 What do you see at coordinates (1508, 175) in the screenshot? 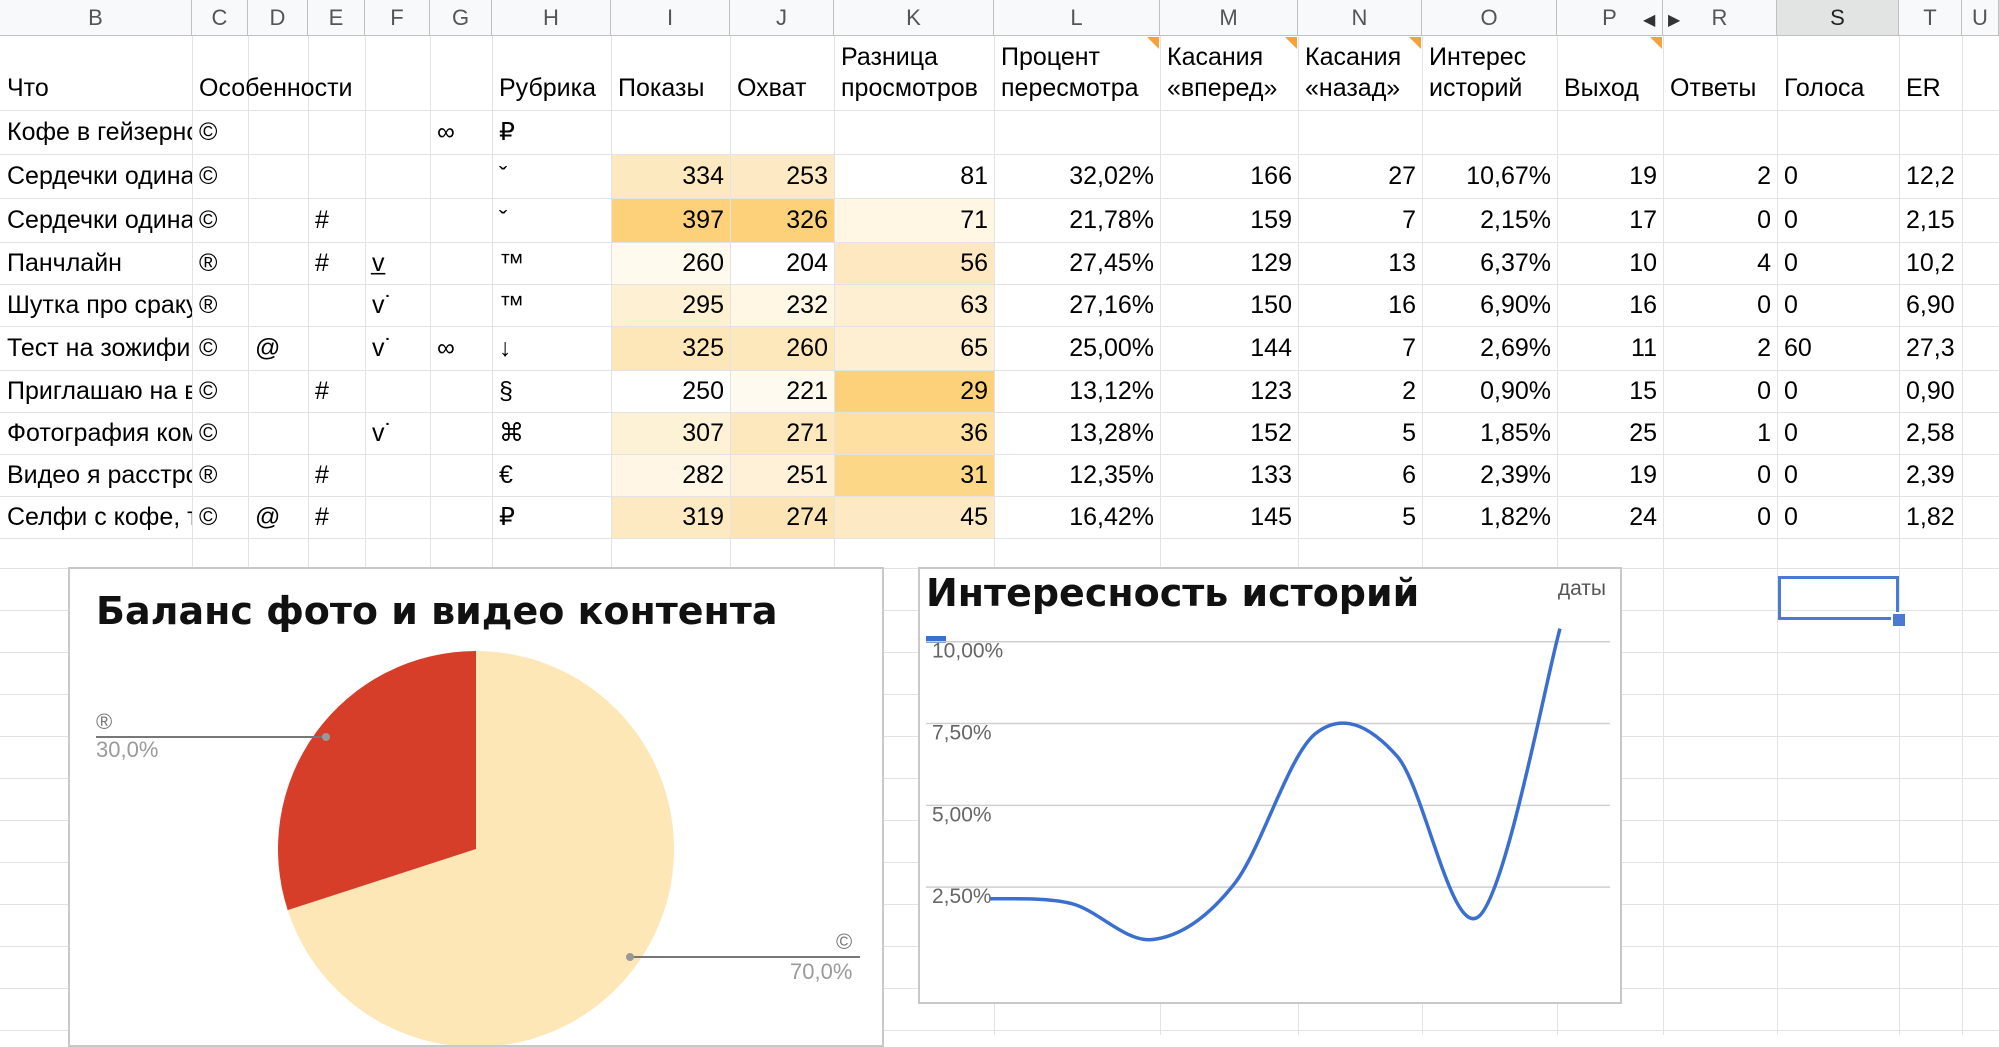
I see `cell-o-row-2: 10,67%` at bounding box center [1508, 175].